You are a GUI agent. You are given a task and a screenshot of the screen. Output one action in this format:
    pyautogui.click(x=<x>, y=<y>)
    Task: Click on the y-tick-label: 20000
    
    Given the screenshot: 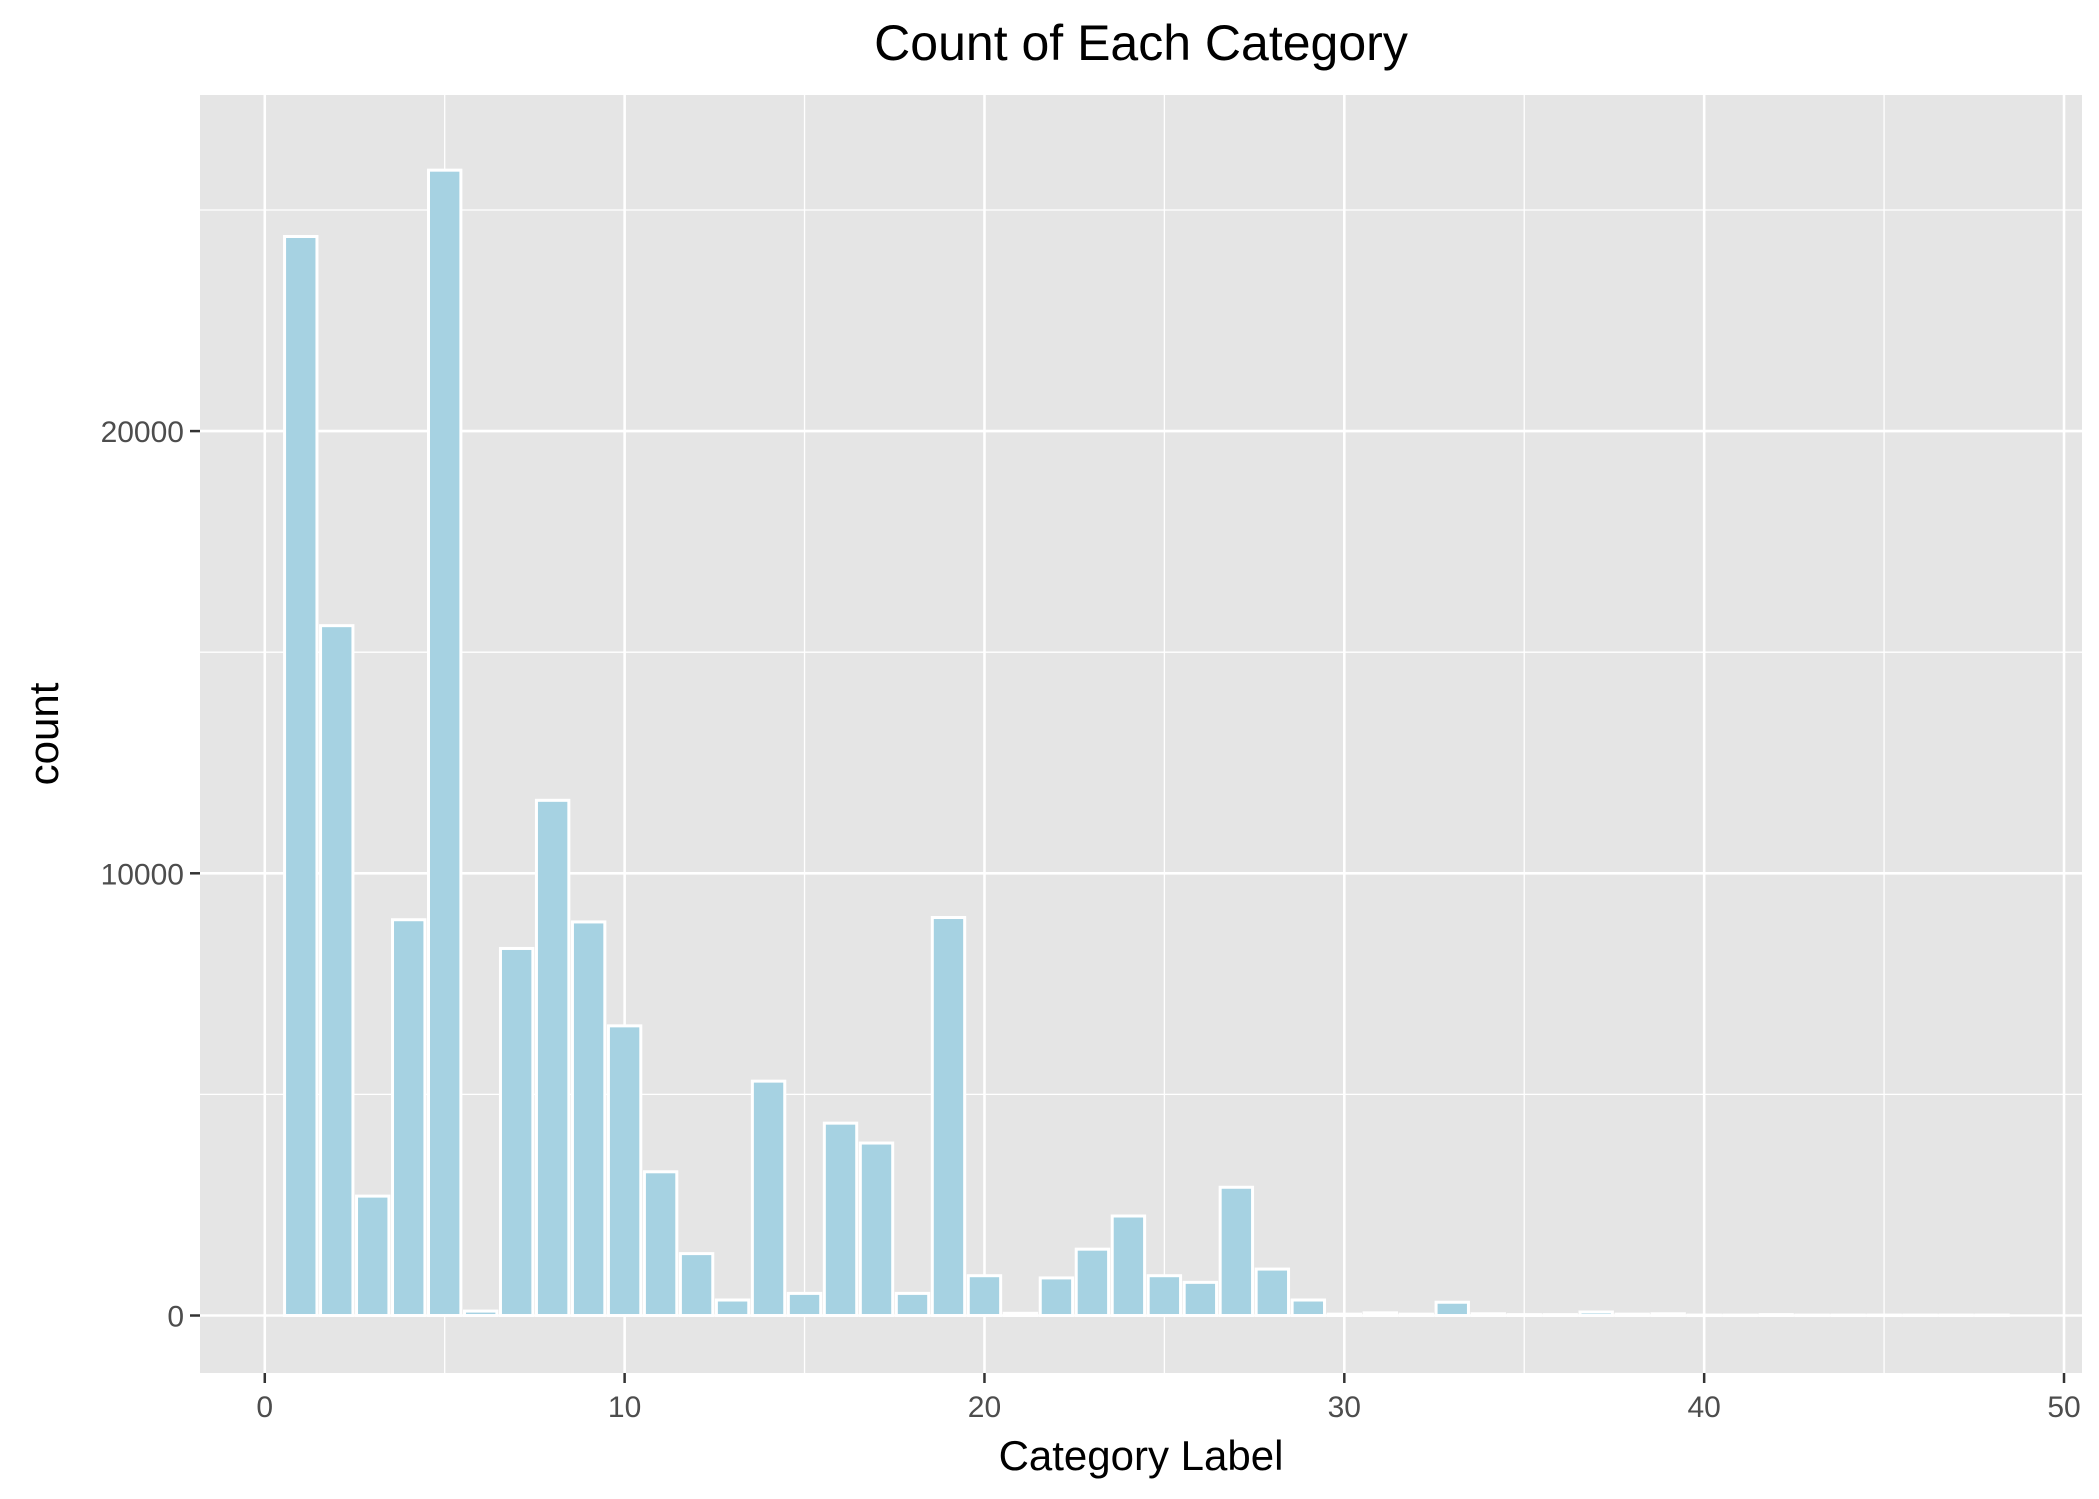 What is the action you would take?
    pyautogui.click(x=142, y=432)
    